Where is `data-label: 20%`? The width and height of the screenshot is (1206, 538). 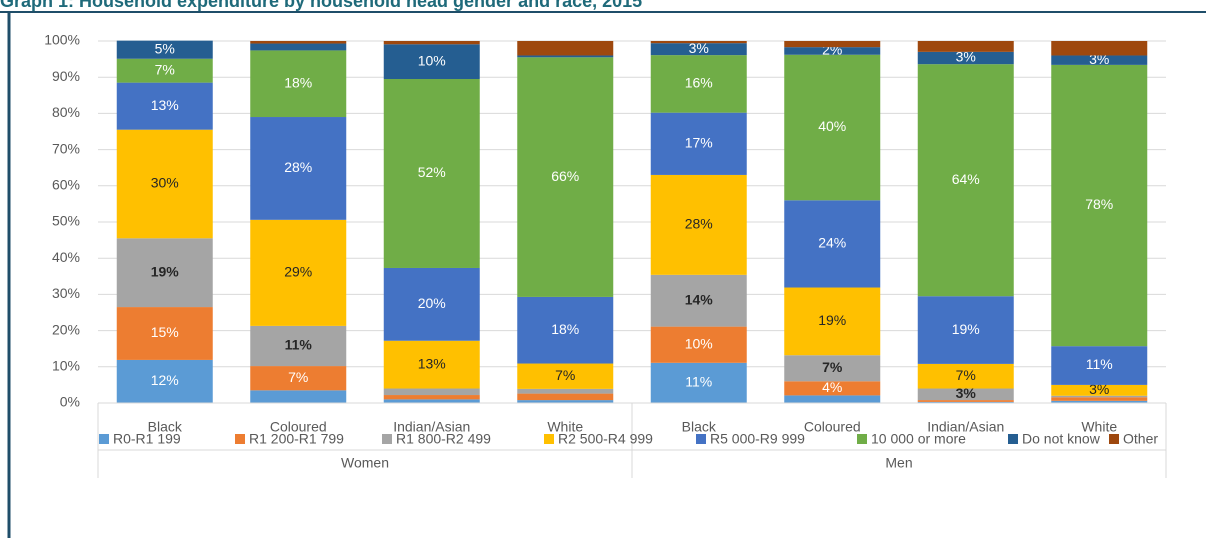 data-label: 20% is located at coordinates (432, 303).